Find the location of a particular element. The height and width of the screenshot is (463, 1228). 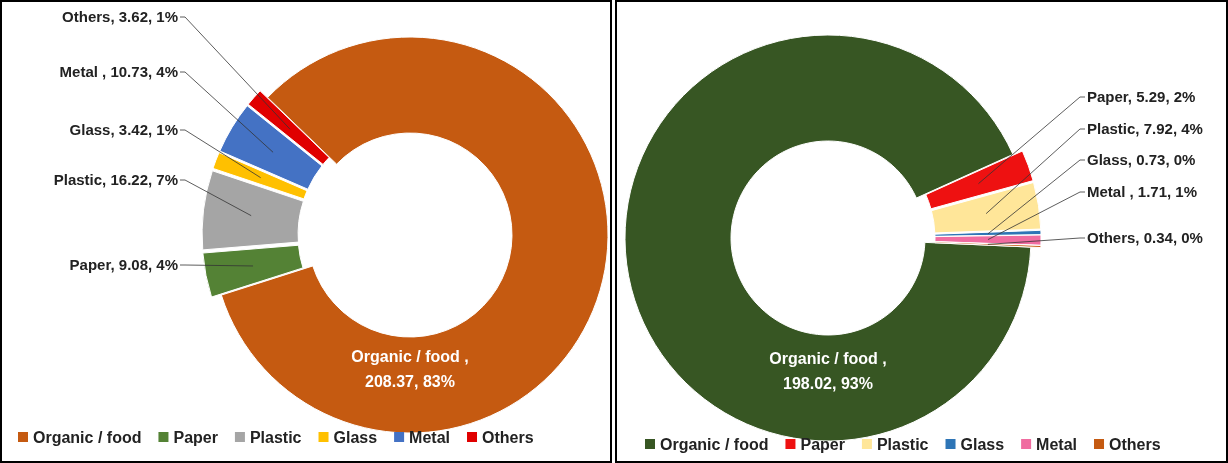

data-label: Paper, 9.08, 4% is located at coordinates (123, 264).